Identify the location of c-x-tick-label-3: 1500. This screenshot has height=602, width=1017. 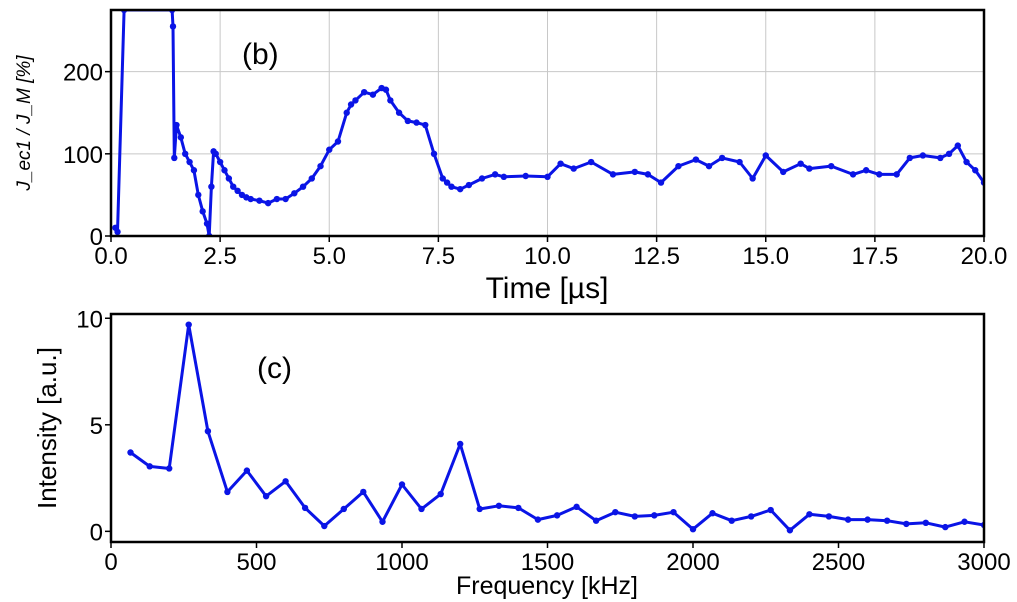
(547, 562).